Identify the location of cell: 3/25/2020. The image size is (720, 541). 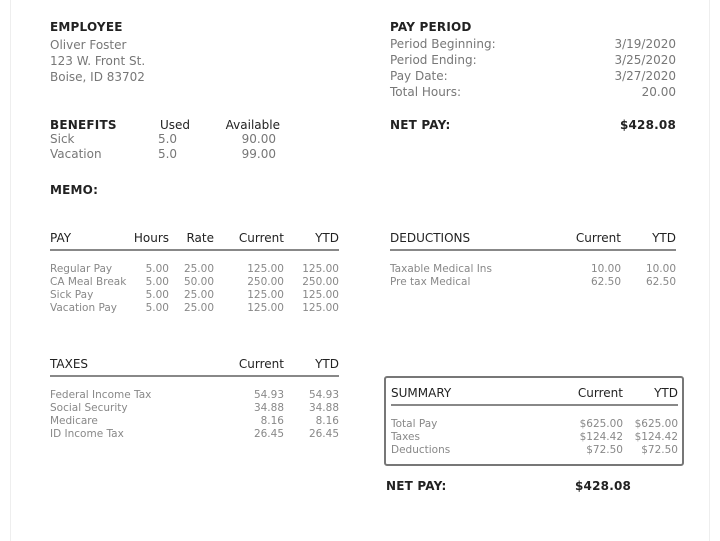
(645, 60).